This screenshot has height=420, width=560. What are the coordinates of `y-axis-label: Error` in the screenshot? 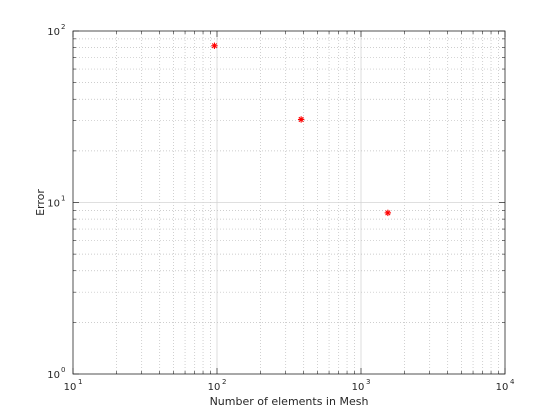 It's located at (40, 202).